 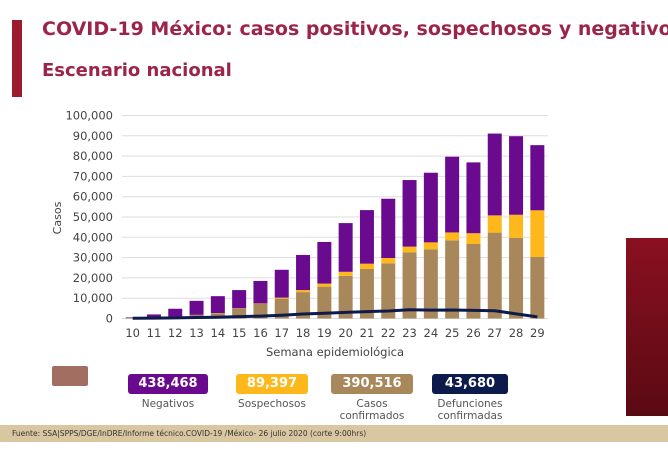 I want to click on y-tick-label: 40,000, so click(x=93, y=237).